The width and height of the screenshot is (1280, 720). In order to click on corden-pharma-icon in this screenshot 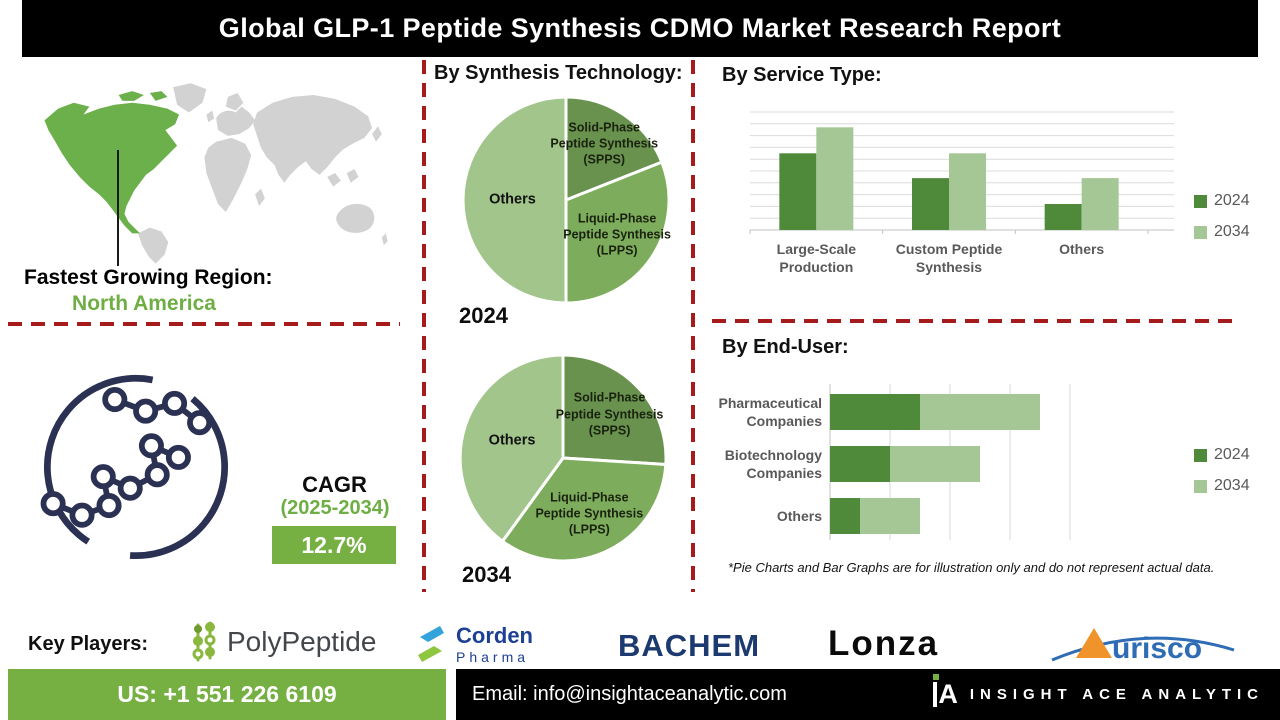, I will do `click(431, 644)`.